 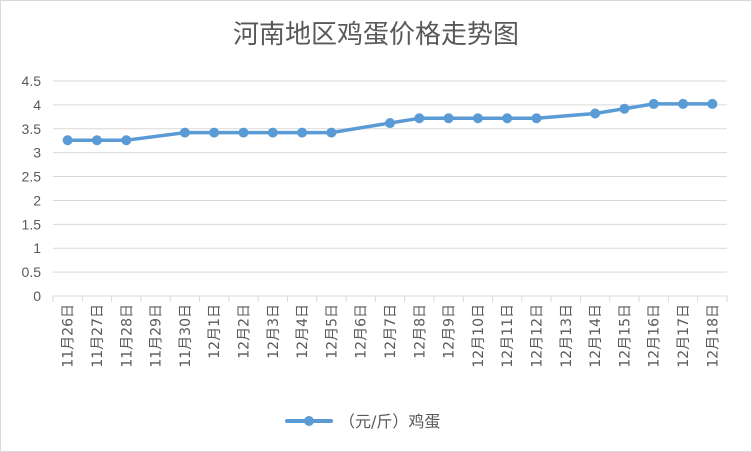 I want to click on x-tick-label: 12月14日, so click(x=596, y=336).